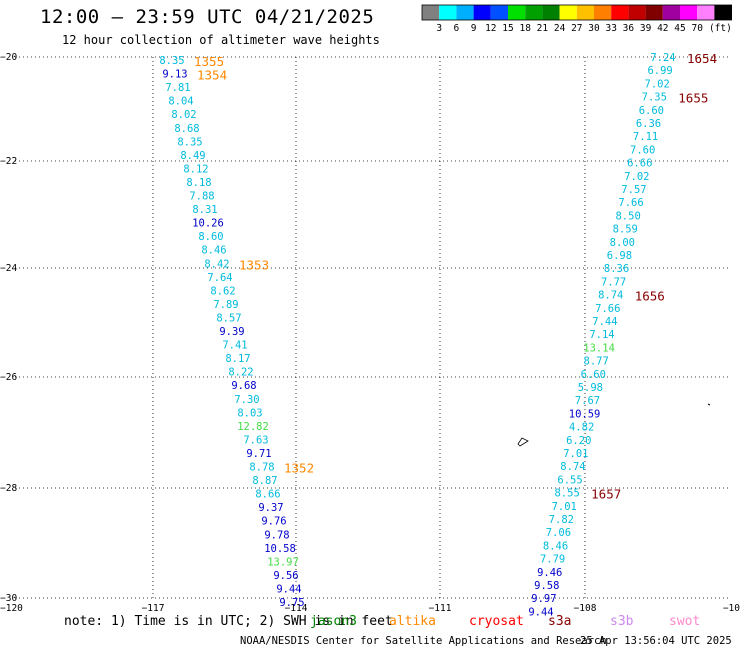 The width and height of the screenshot is (740, 650). I want to click on colorbar-label: 24, so click(560, 28).